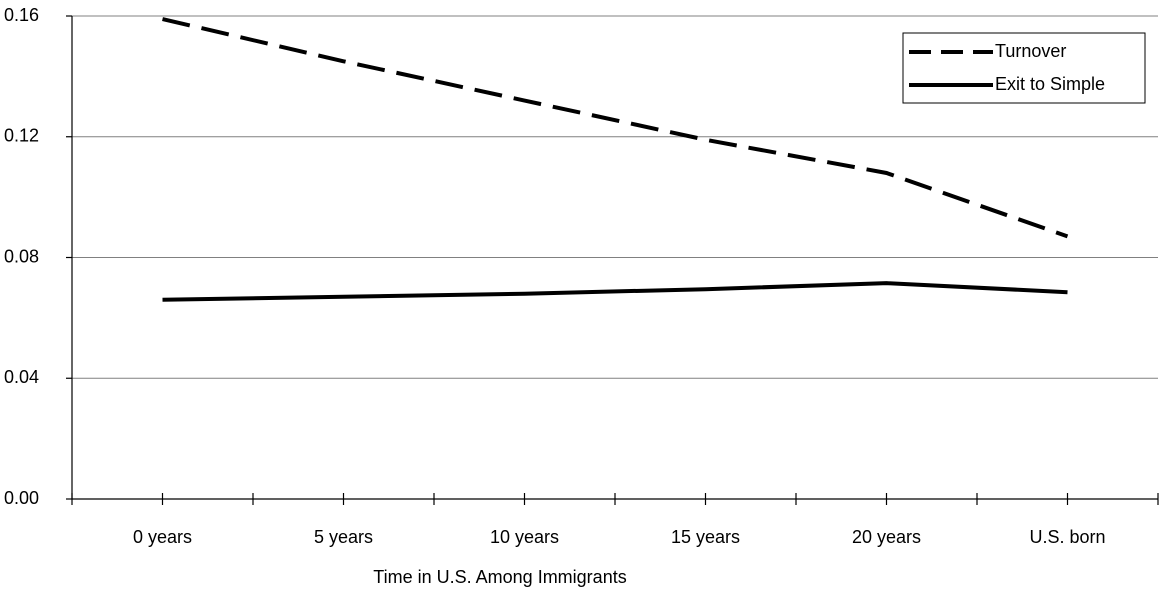  Describe the element at coordinates (21, 498) in the screenshot. I see `y-tick-label: 0.00` at that location.